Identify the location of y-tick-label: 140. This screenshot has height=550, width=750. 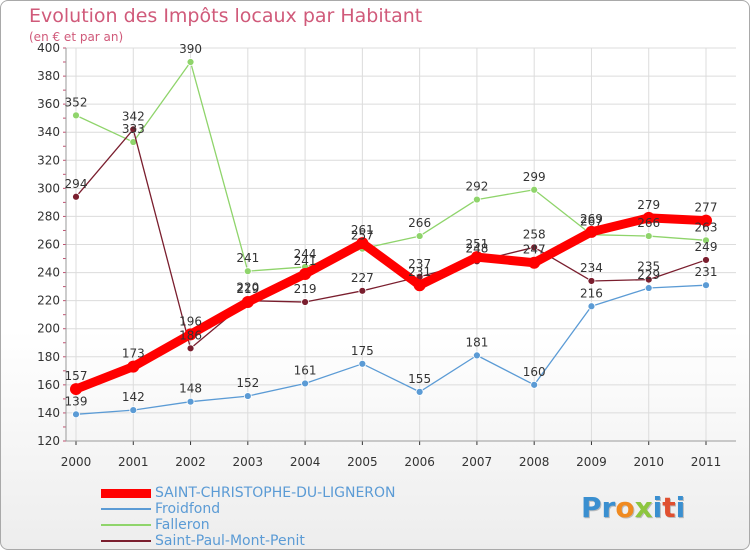
(48, 413).